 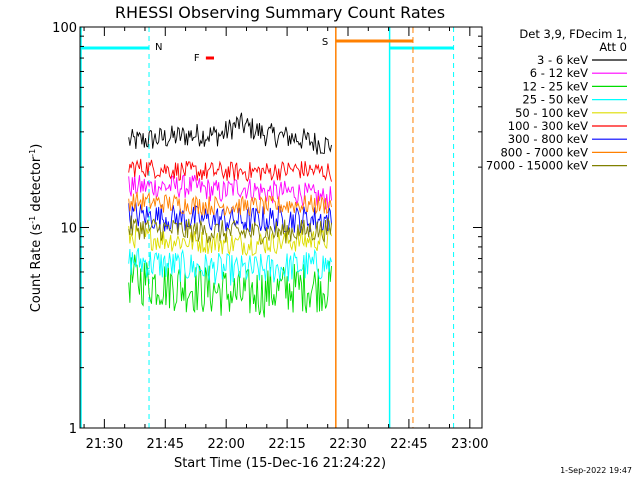 What do you see at coordinates (73, 429) in the screenshot?
I see `y-tick-label: 1` at bounding box center [73, 429].